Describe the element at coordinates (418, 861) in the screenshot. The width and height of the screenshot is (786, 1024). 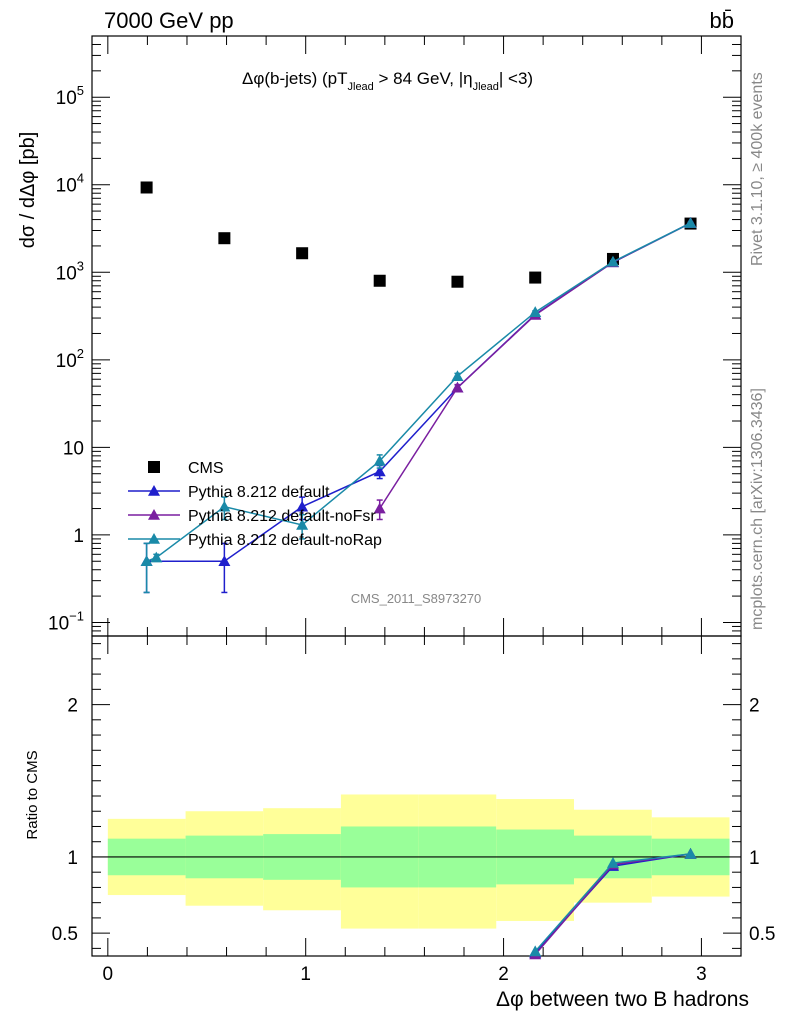
I see `ratio-uncertainty-bands` at that location.